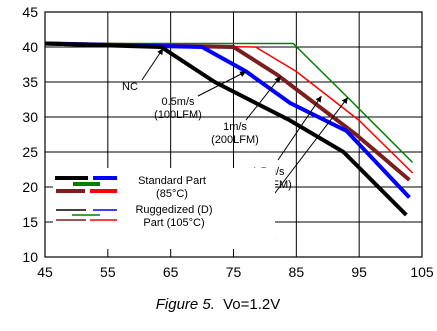 The height and width of the screenshot is (331, 437). What do you see at coordinates (45, 272) in the screenshot?
I see `x-tick-label: 45` at bounding box center [45, 272].